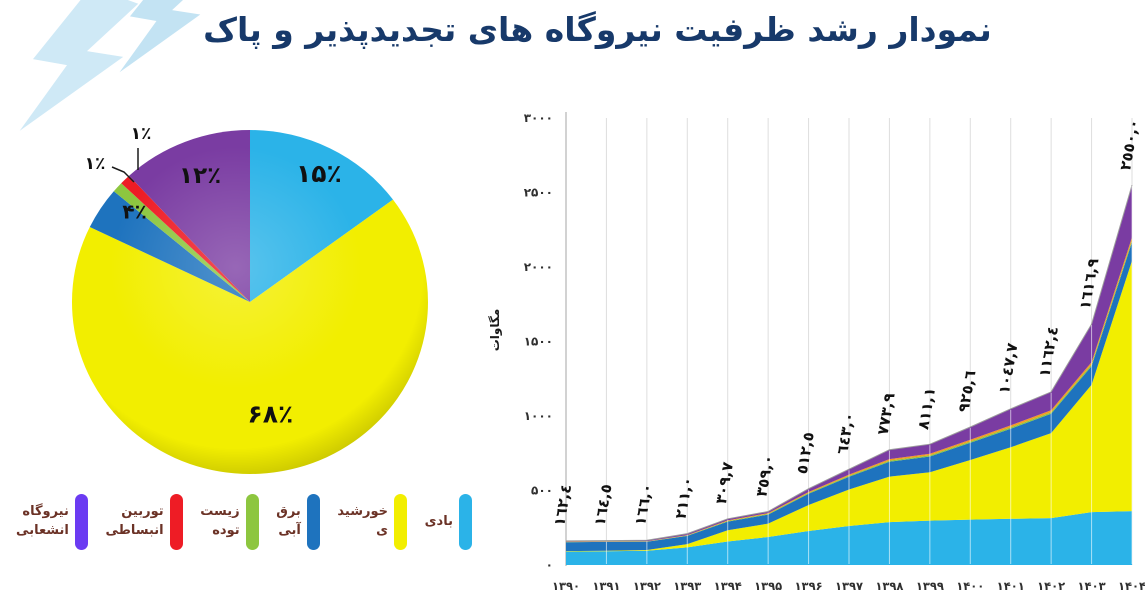 The image size is (1145, 607). Describe the element at coordinates (930, 586) in the screenshot. I see `x-axis-year-label: ۱۳۹۹` at that location.